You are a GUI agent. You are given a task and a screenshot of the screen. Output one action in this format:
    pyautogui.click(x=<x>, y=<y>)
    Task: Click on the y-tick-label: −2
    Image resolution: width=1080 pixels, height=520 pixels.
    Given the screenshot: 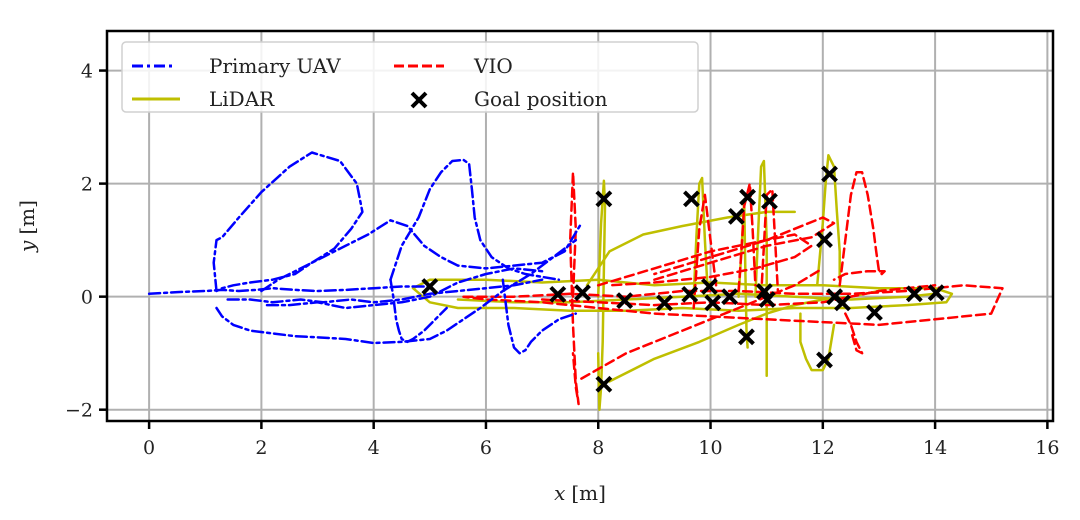 What is the action you would take?
    pyautogui.click(x=79, y=411)
    